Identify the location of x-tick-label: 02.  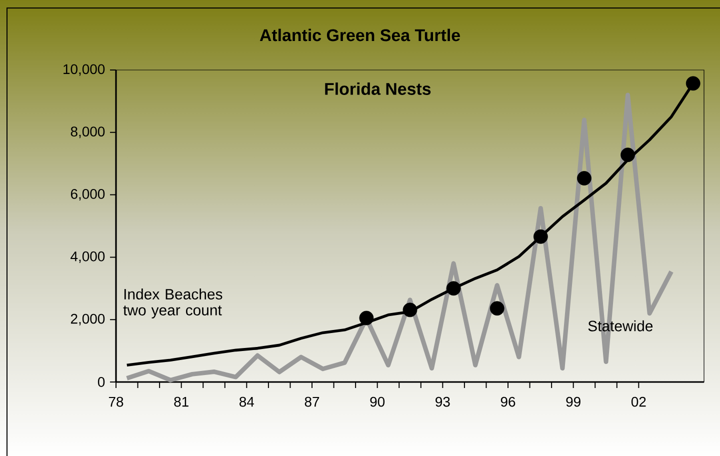
(638, 401).